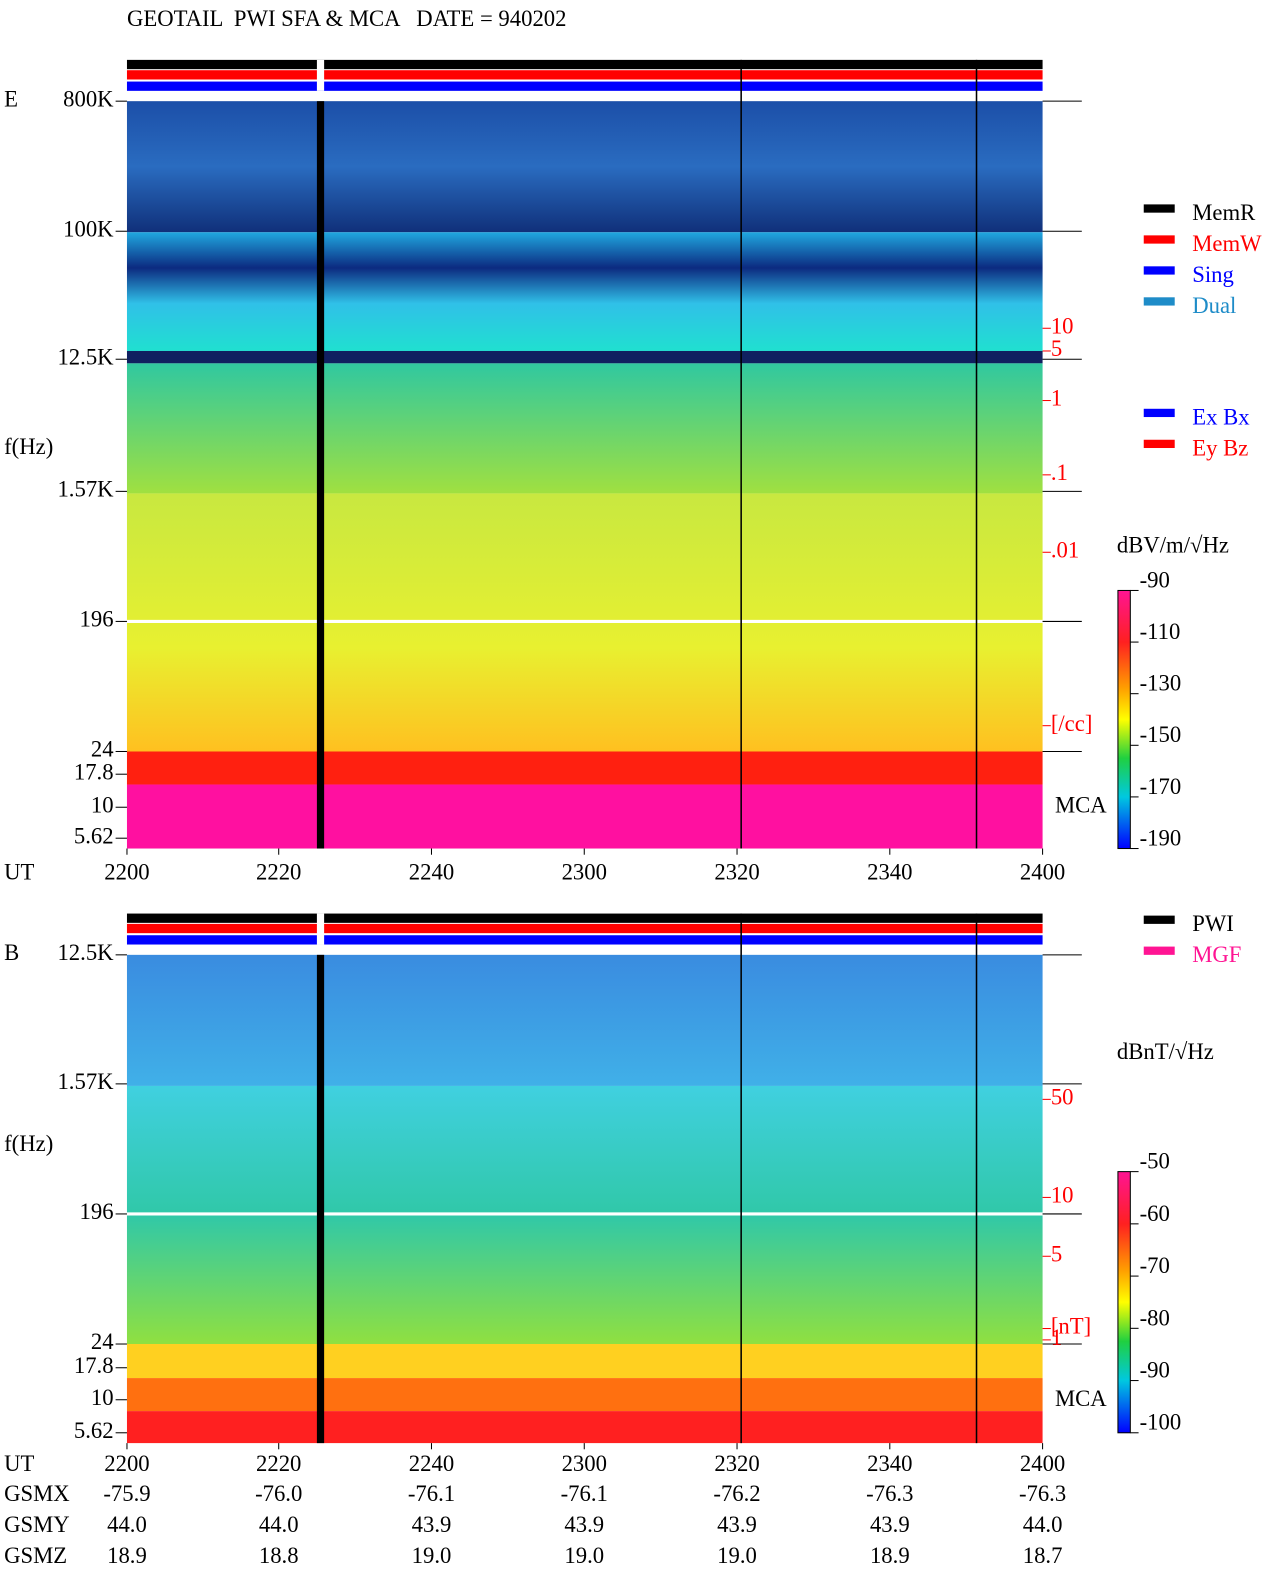 Image resolution: width=1280 pixels, height=1593 pixels. I want to click on colorbar-label: -110, so click(1160, 631).